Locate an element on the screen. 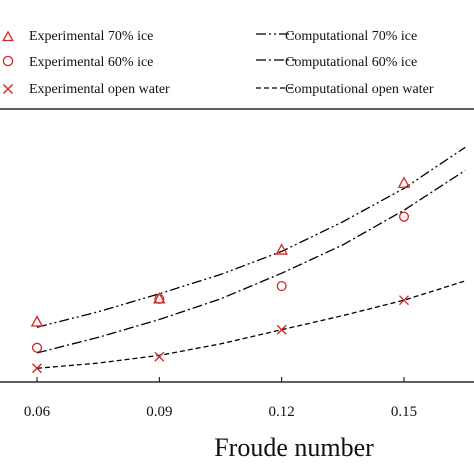 The height and width of the screenshot is (474, 474). x-tick-label: 0.09 is located at coordinates (159, 412).